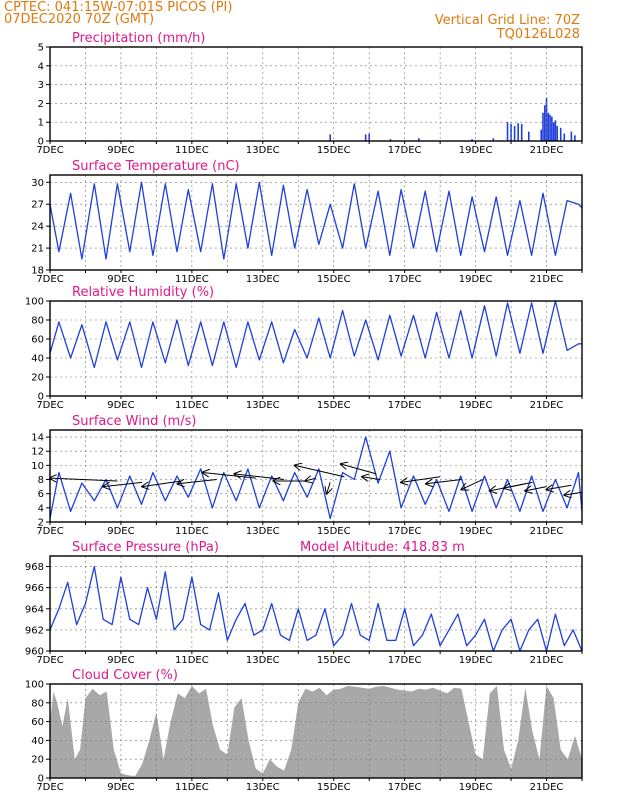 The height and width of the screenshot is (800, 618). What do you see at coordinates (41, 397) in the screenshot?
I see `y-tick-label: 0` at bounding box center [41, 397].